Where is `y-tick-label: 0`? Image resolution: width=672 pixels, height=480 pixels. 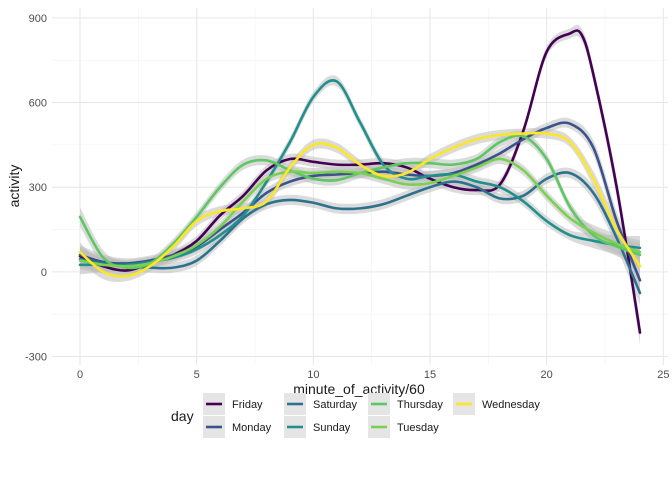 y-tick-label: 0 is located at coordinates (44, 273).